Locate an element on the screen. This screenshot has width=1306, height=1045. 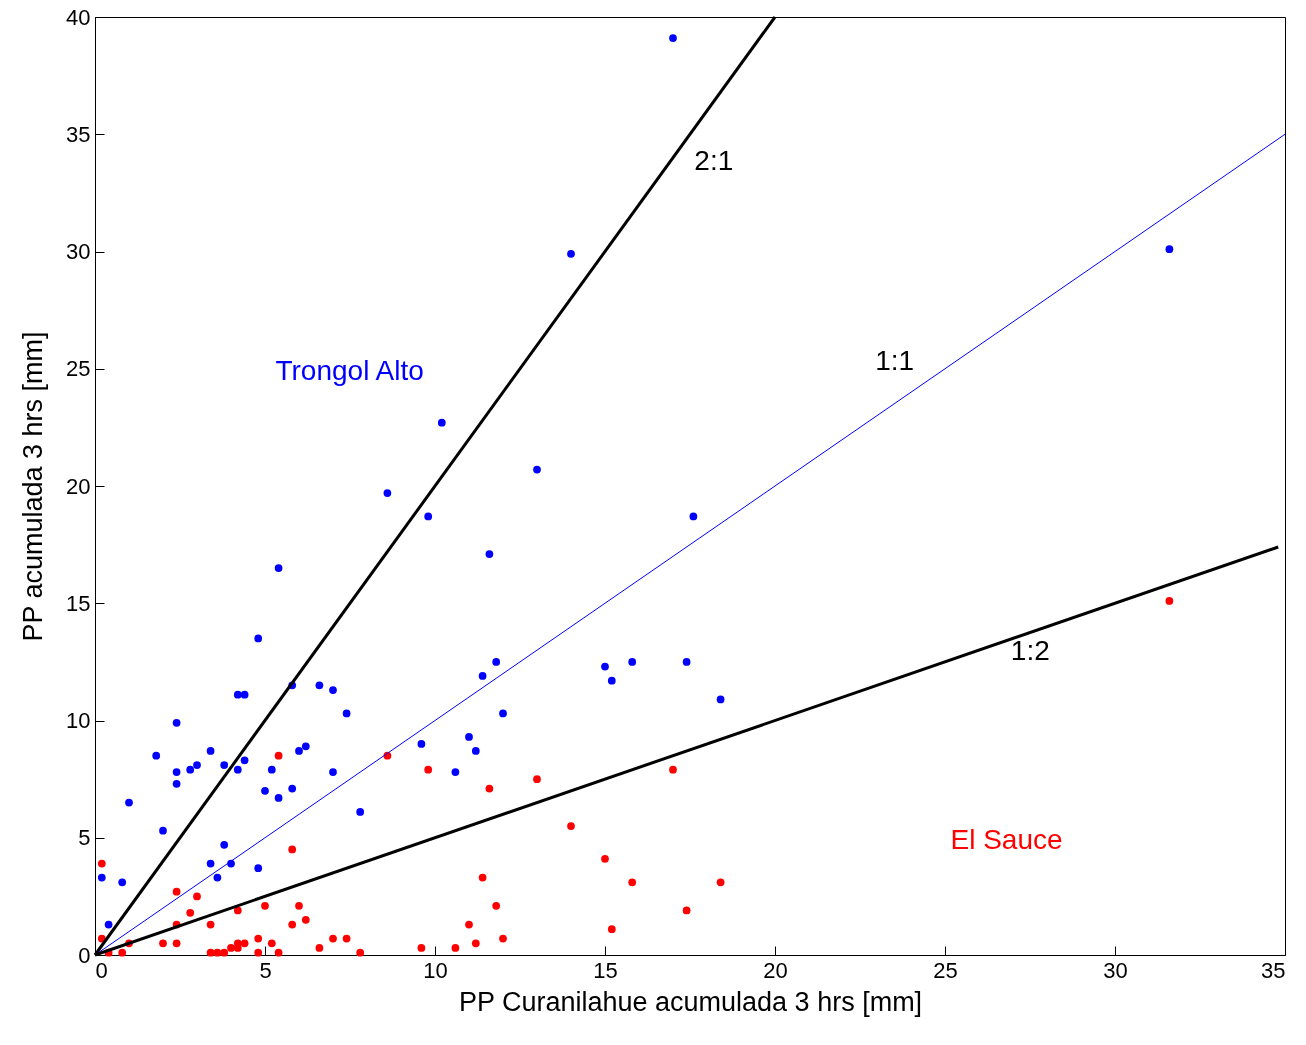
y-tick-label: 5 is located at coordinates (84, 838).